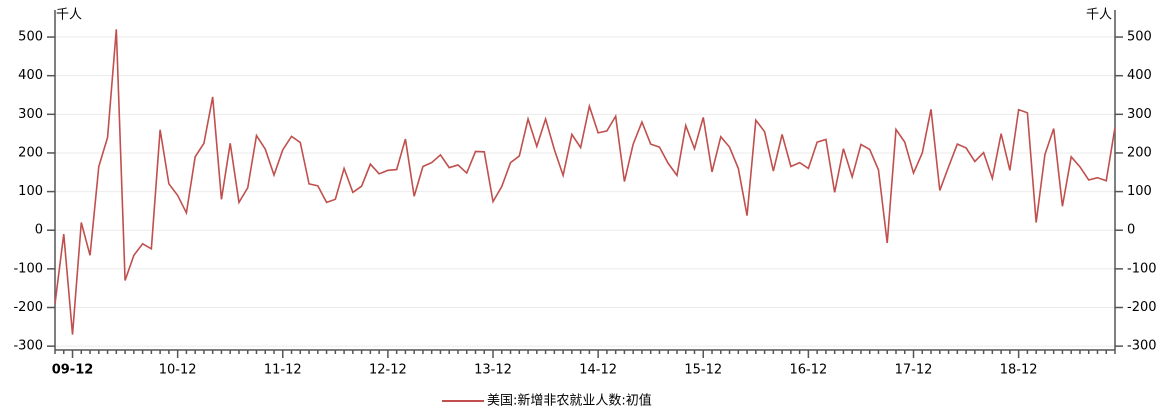 The image size is (1173, 412). Describe the element at coordinates (30, 75) in the screenshot. I see `y-tick-label: 400` at that location.